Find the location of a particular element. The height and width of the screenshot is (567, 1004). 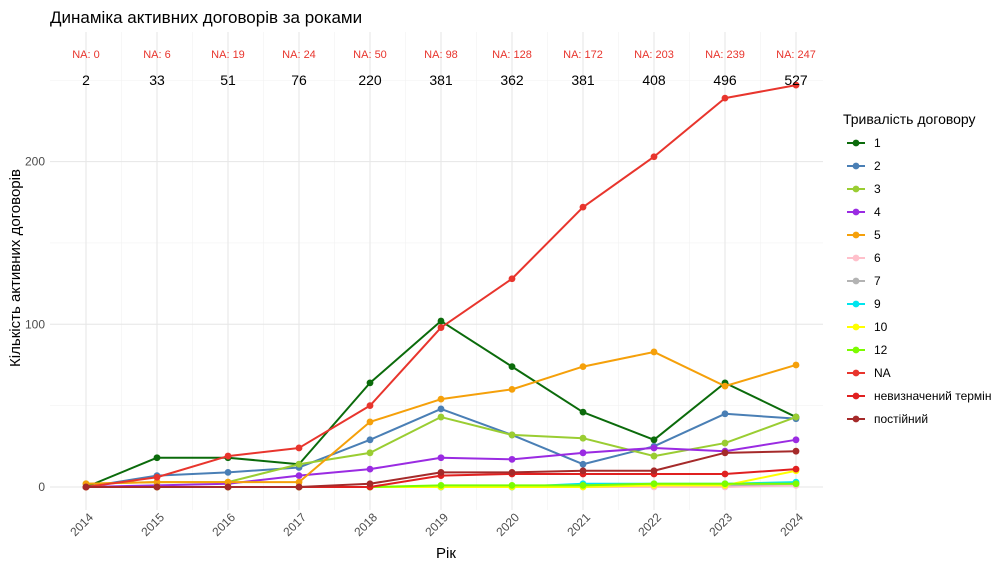

legend-item: 5 is located at coordinates (864, 235).